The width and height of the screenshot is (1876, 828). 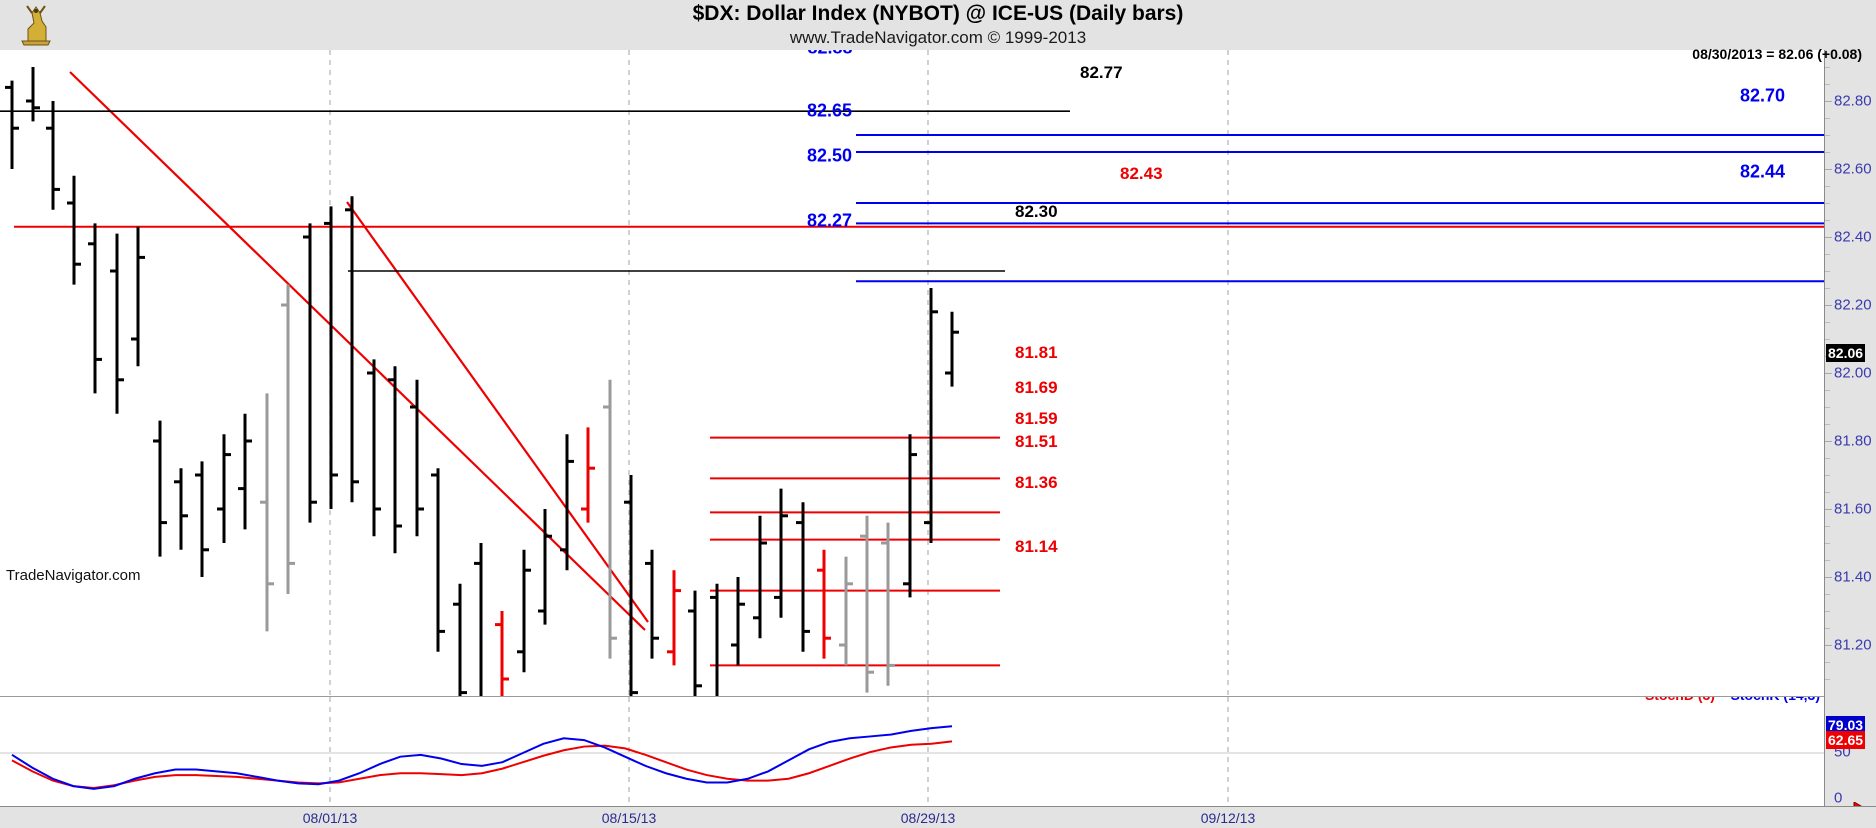 I want to click on level-label-81.51: 81.51, so click(x=1036, y=441).